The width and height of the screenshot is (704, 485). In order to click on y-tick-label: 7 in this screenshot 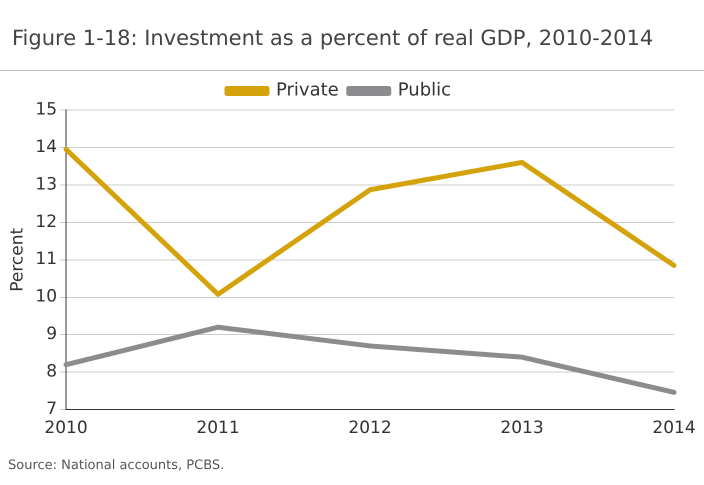, I will do `click(52, 409)`.